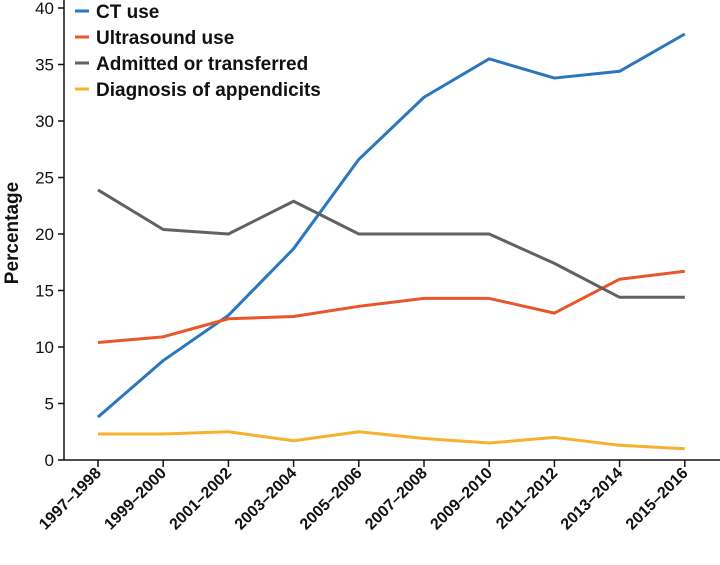 The height and width of the screenshot is (565, 720). What do you see at coordinates (44, 291) in the screenshot?
I see `y-tick-label: 15` at bounding box center [44, 291].